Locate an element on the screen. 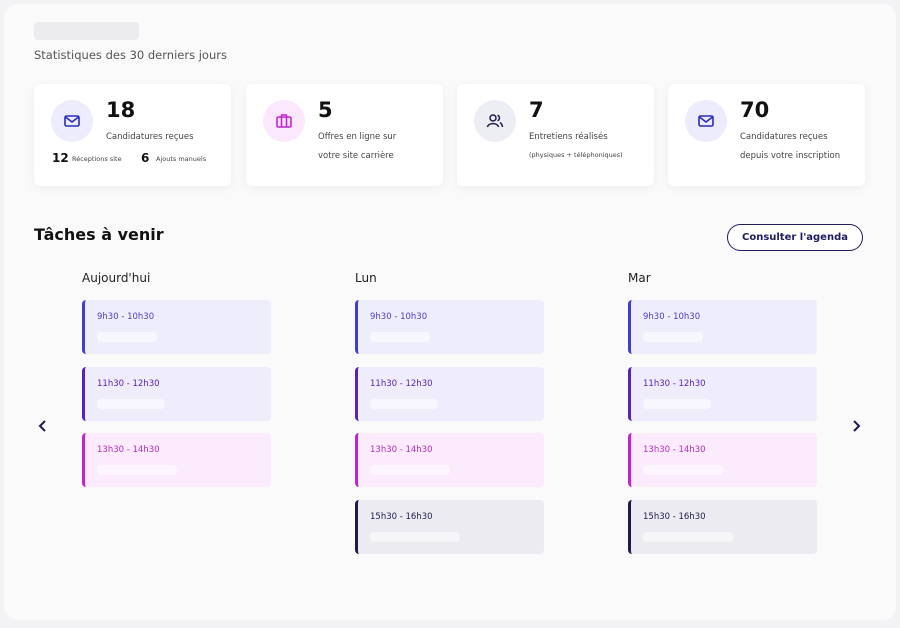 The width and height of the screenshot is (900, 628). stat-label: (physiques + téléphoniques) is located at coordinates (576, 155).